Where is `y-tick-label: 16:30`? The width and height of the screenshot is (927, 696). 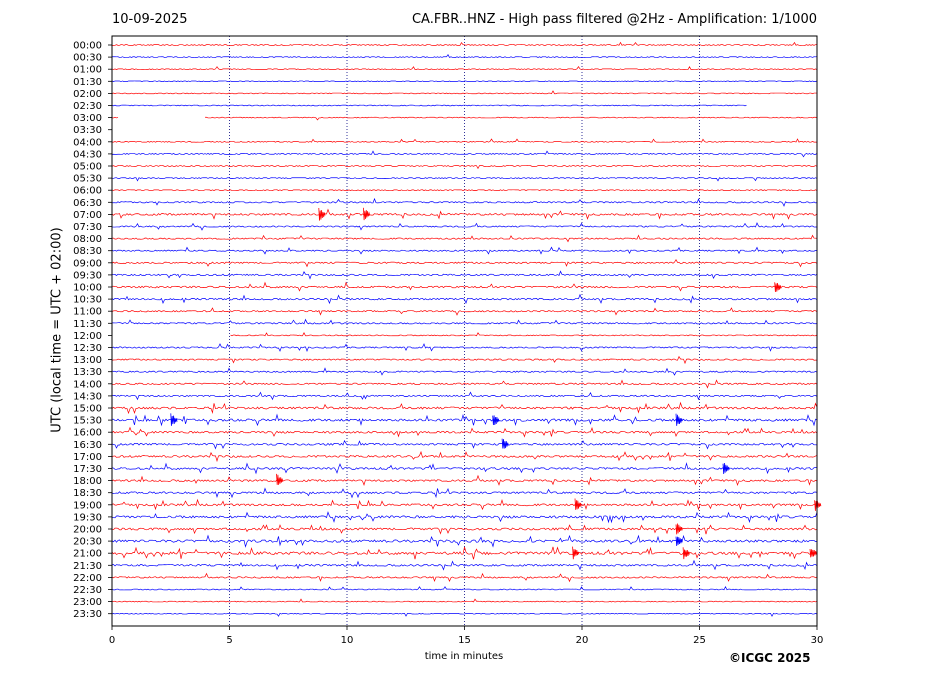
y-tick-label: 16:30 is located at coordinates (87, 445).